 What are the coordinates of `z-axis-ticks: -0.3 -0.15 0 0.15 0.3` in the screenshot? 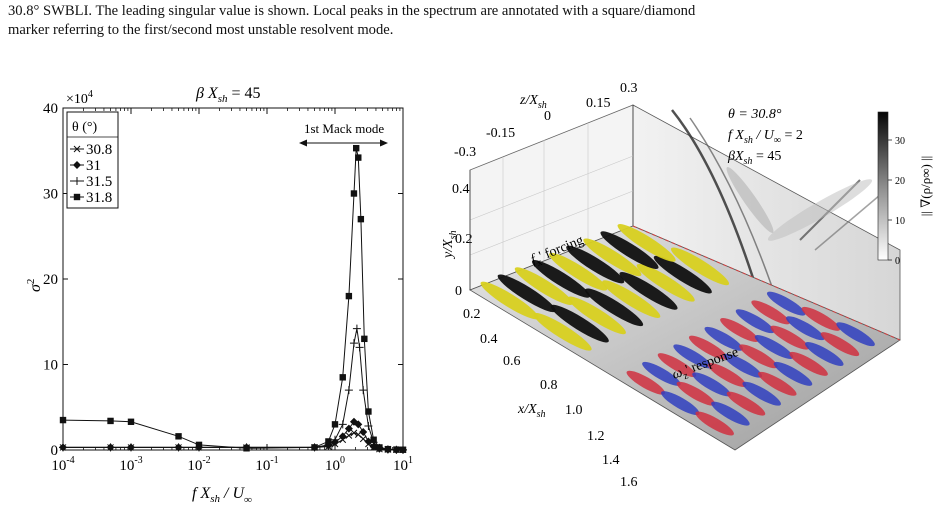 It's located at (546, 120).